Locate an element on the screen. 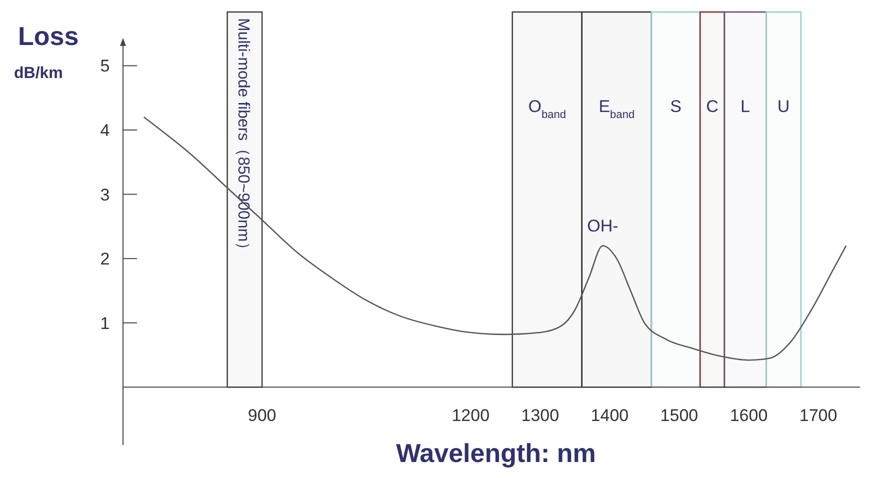  band-label: O$_{band}$ is located at coordinates (547, 109).